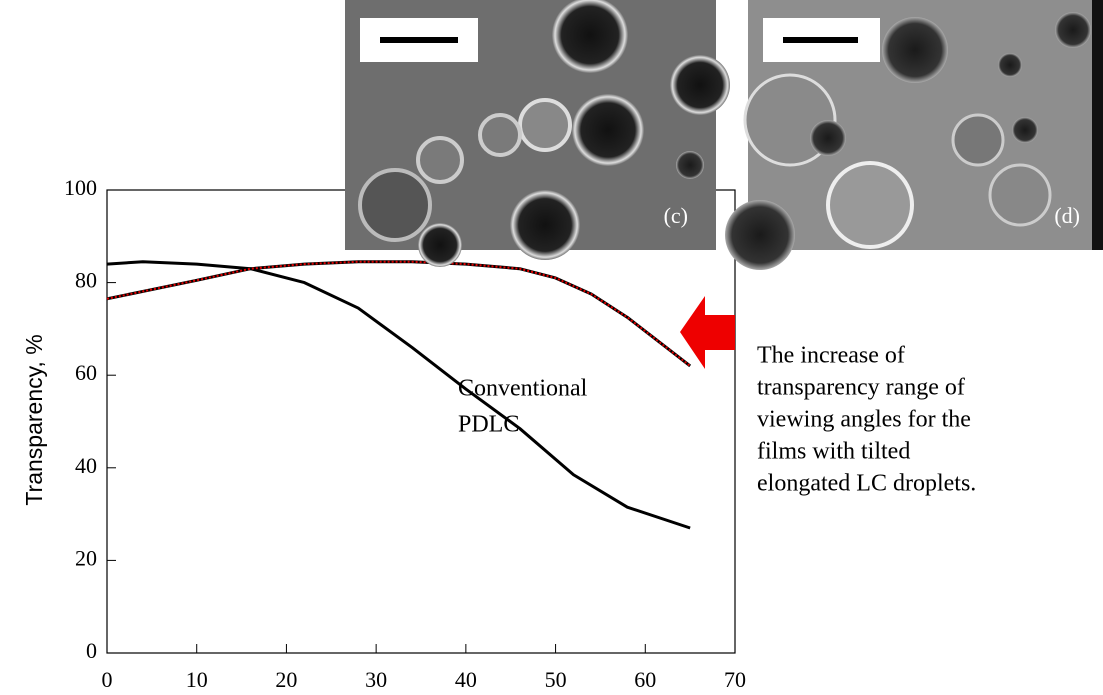 The image size is (1103, 695). I want to click on panel-label: (c), so click(676, 215).